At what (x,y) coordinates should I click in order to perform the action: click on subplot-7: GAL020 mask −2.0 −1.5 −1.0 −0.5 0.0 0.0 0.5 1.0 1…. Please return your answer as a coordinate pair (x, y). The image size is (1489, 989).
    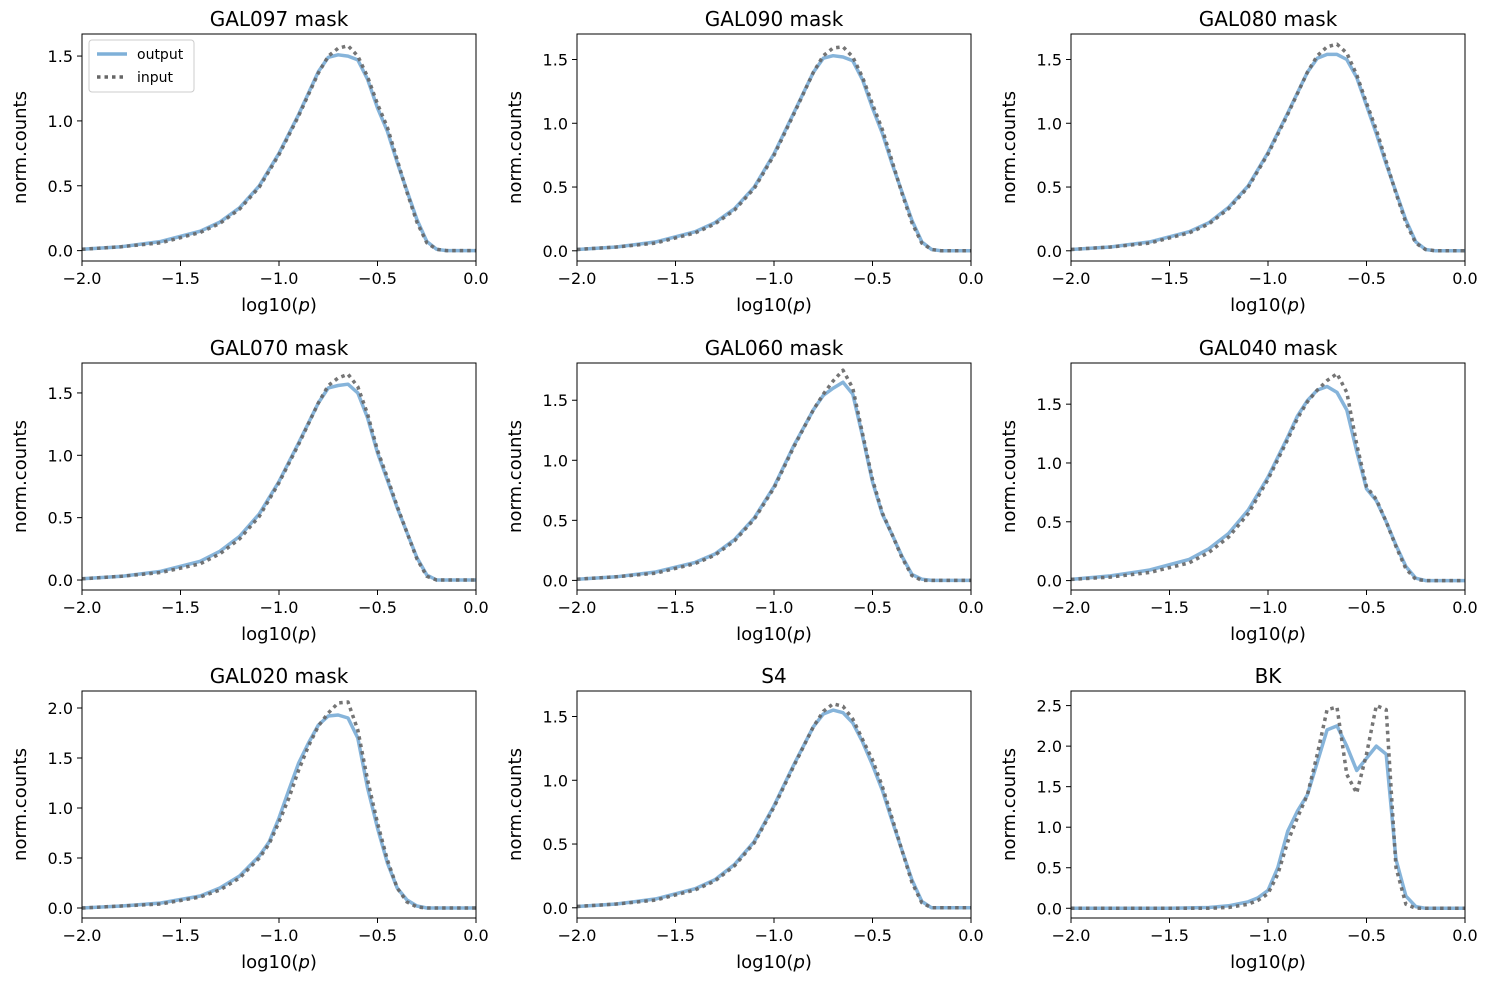
    Looking at the image, I should click on (249, 818).